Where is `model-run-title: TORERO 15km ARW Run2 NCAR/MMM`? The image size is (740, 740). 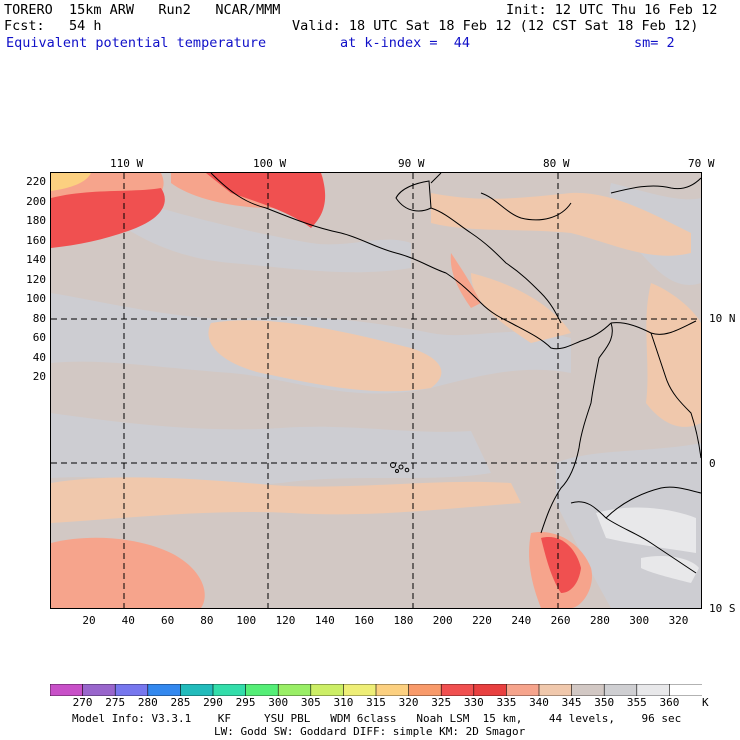
model-run-title: TORERO 15km ARW Run2 NCAR/MMM is located at coordinates (142, 10).